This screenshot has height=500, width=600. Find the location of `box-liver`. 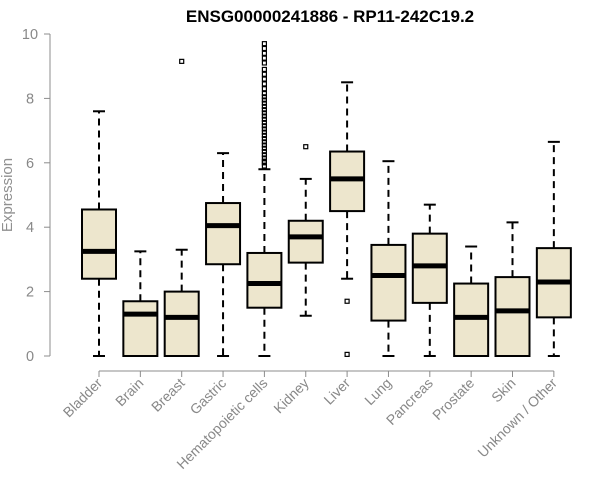

box-liver is located at coordinates (347, 219).